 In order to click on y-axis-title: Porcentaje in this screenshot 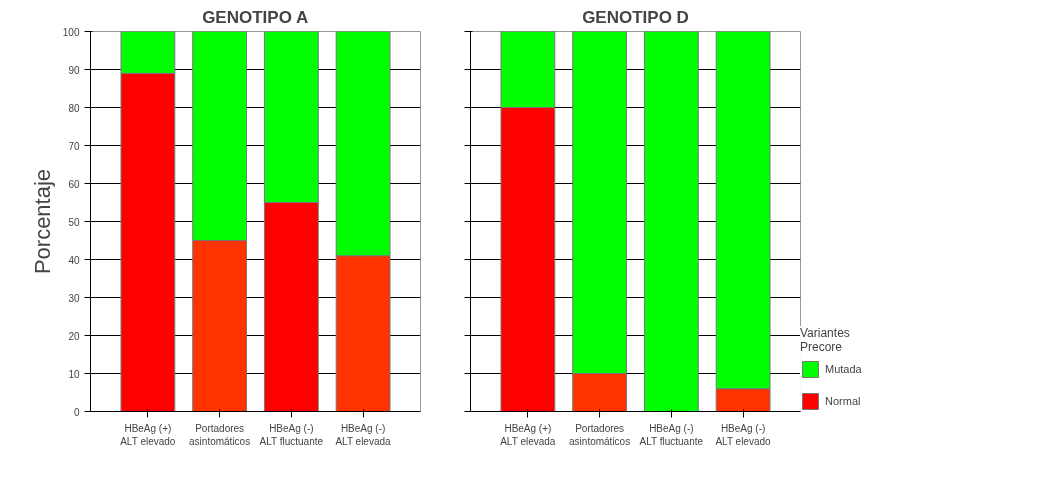, I will do `click(42, 221)`.